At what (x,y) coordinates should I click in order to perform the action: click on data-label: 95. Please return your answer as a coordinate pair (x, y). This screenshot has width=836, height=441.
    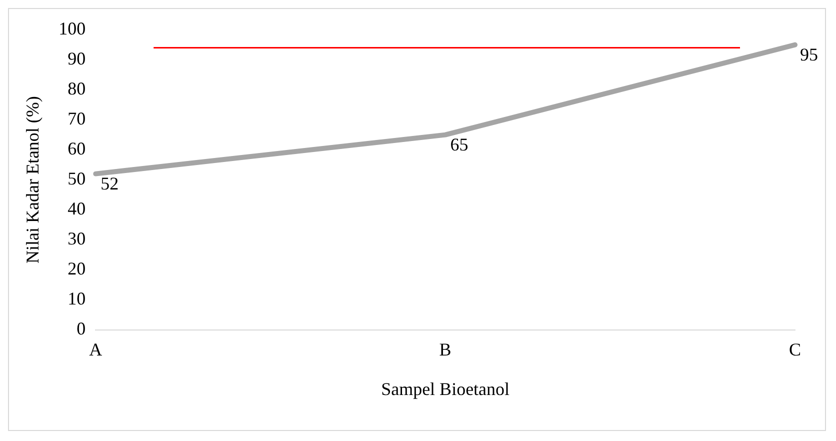
    Looking at the image, I should click on (809, 54).